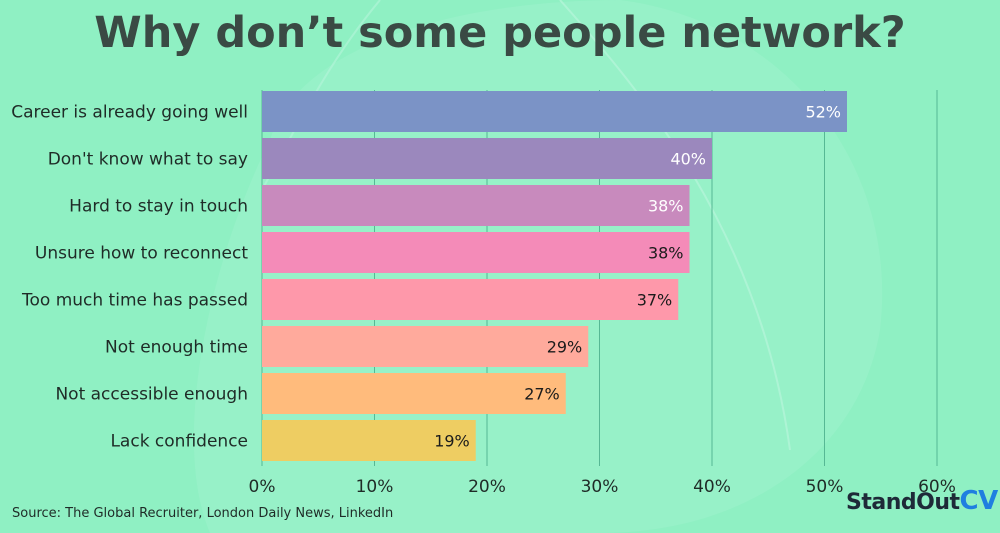  I want to click on category-label: Hard to stay in touch, so click(158, 207).